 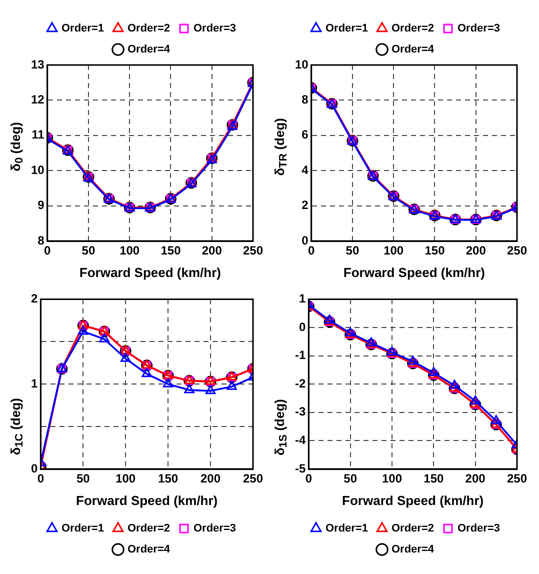 I want to click on y-tick-label: 6, so click(x=305, y=135).